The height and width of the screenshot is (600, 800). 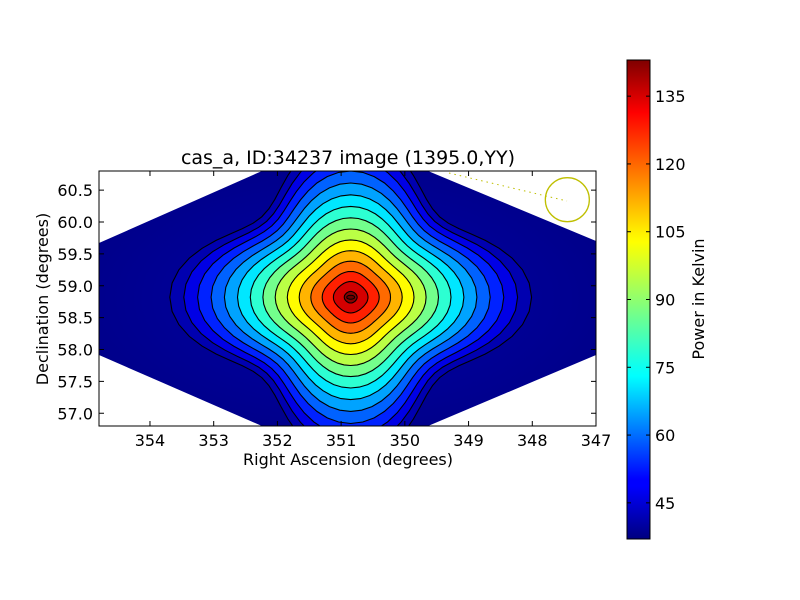 I want to click on y-tick-label: 60.0, so click(x=75, y=222).